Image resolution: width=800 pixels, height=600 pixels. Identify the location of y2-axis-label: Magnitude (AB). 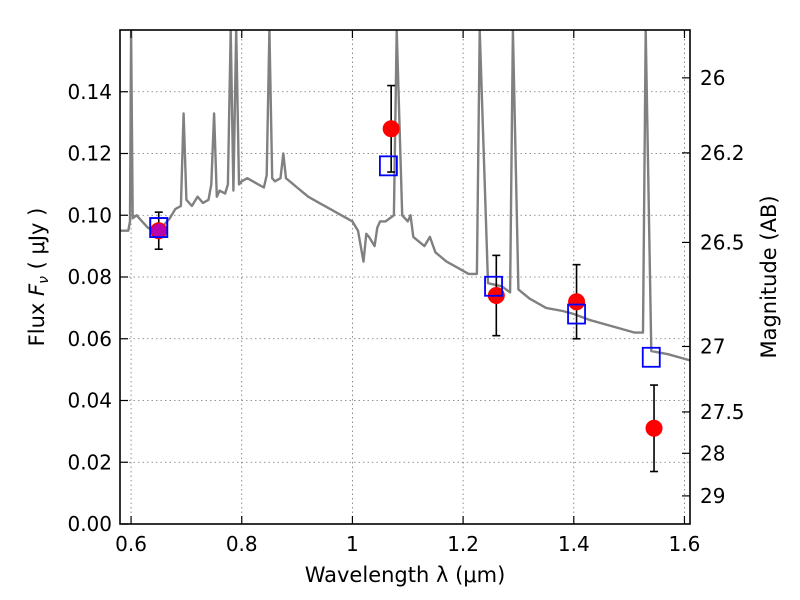
(769, 276).